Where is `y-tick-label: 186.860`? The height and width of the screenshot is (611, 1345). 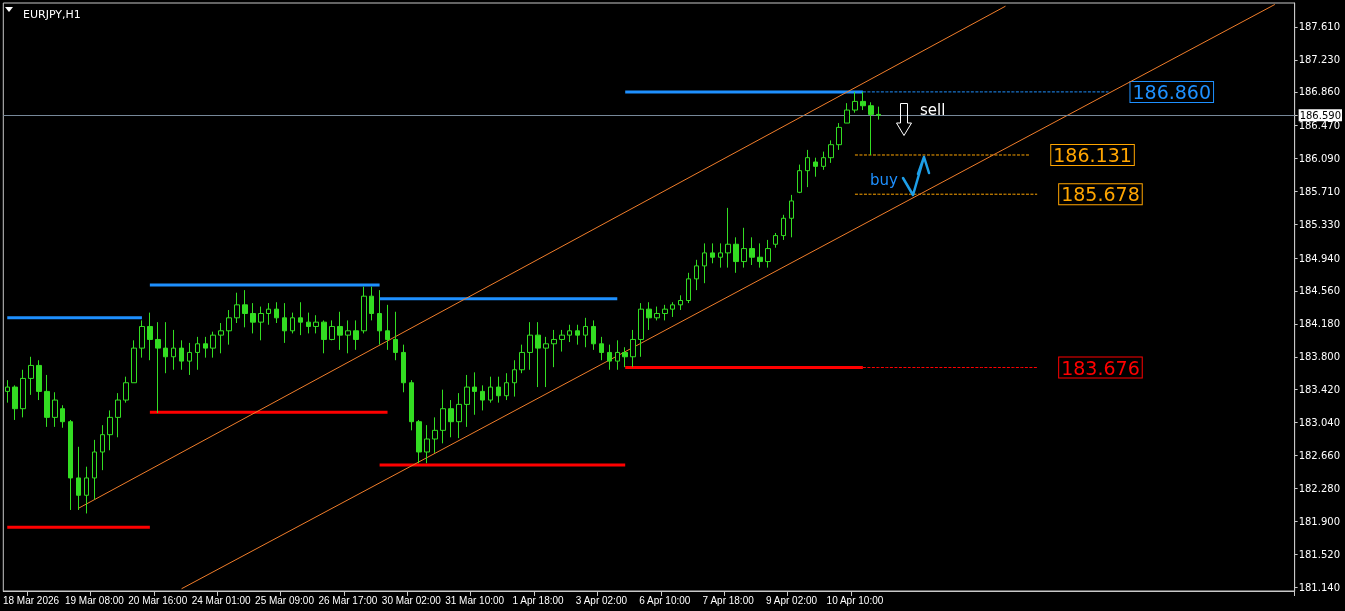 y-tick-label: 186.860 is located at coordinates (1319, 92).